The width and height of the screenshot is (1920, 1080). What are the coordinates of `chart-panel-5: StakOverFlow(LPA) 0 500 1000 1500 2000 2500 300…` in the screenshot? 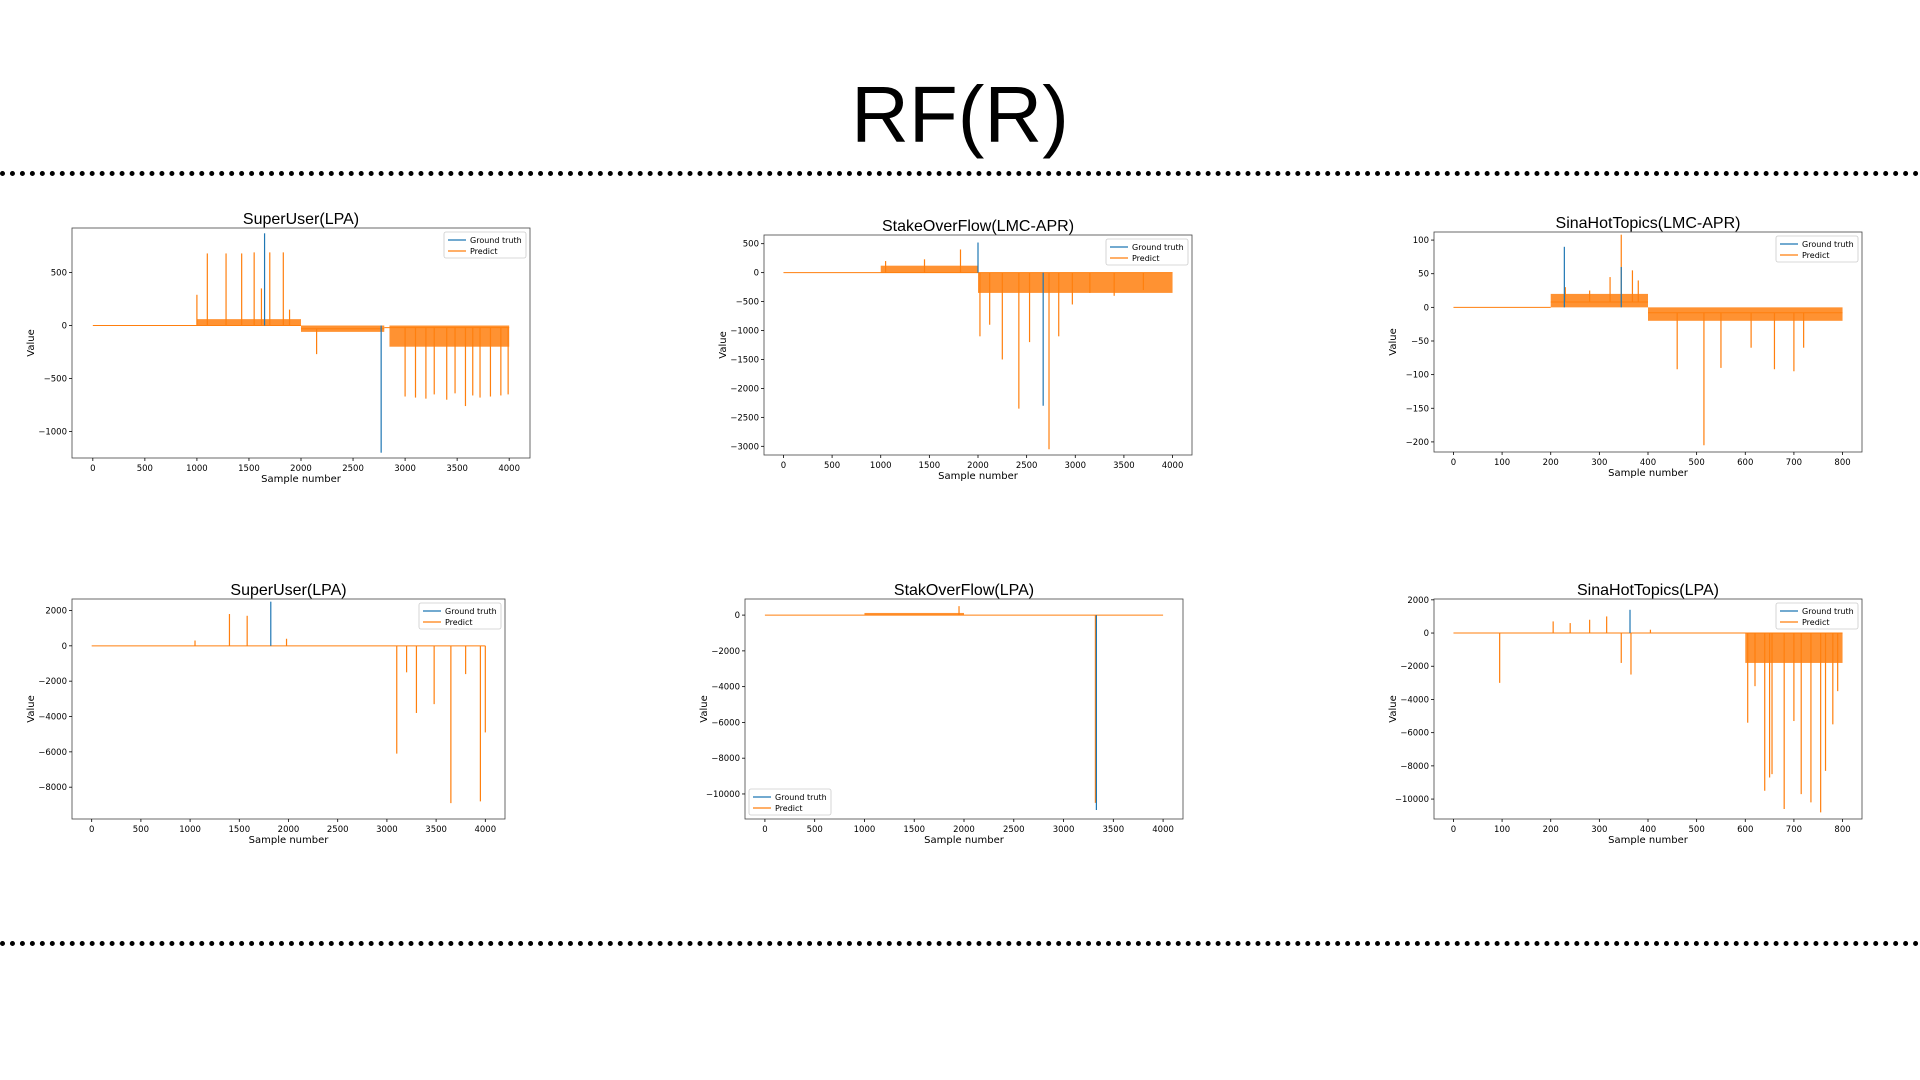 It's located at (943, 716).